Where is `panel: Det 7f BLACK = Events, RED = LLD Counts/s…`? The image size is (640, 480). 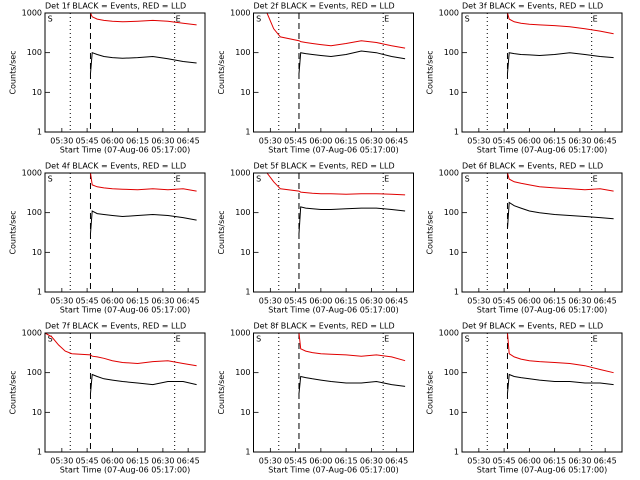 panel: Det 7f BLACK = Events, RED = LLD Counts/s… is located at coordinates (107, 398).